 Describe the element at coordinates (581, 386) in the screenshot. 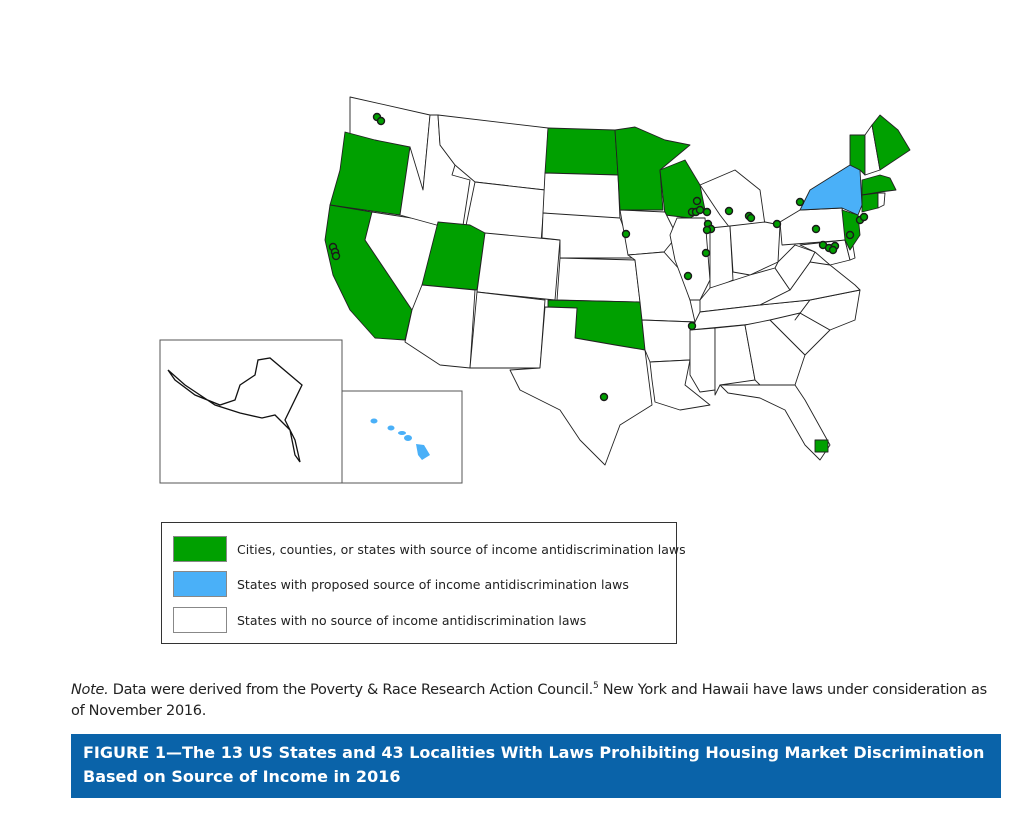

I see `state-texas` at that location.